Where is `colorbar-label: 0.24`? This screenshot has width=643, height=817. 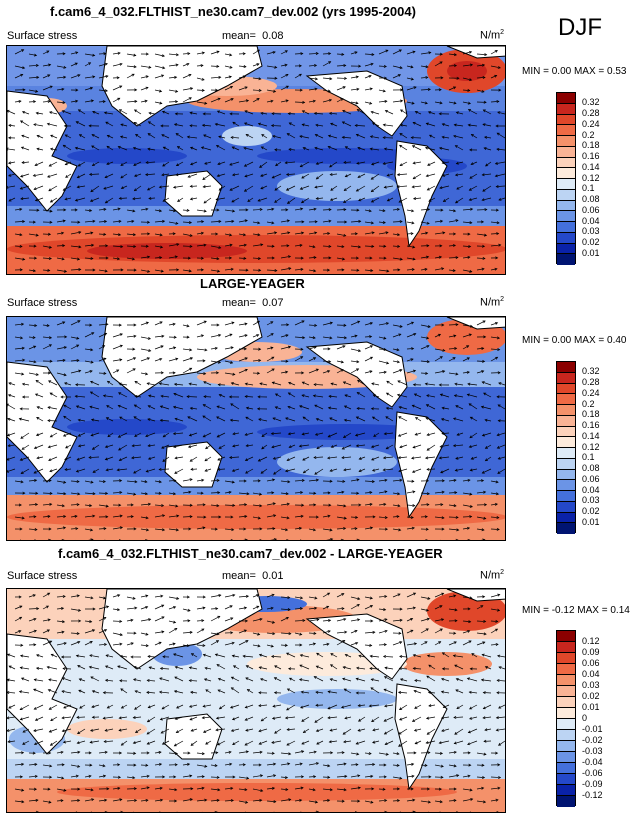 colorbar-label: 0.24 is located at coordinates (591, 123).